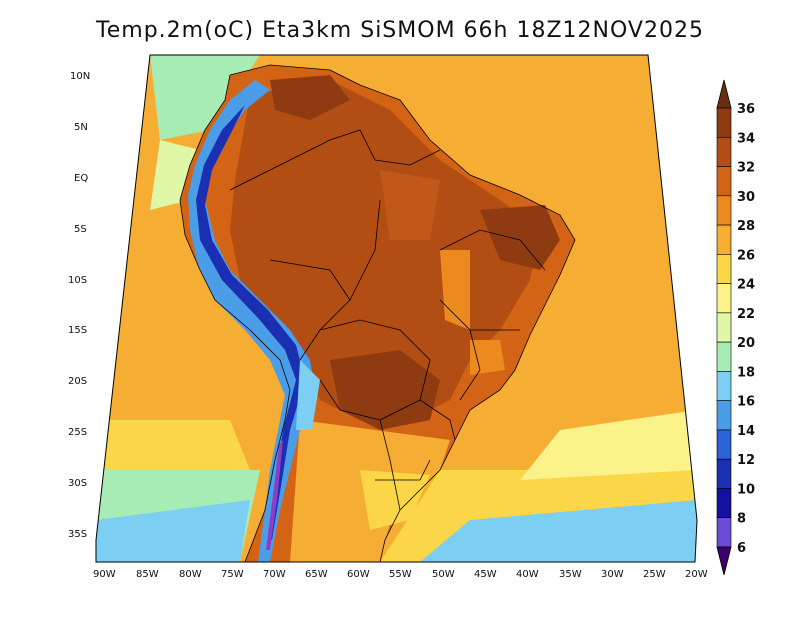  I want to click on latitude-axis: 10N 5N EQ 5S 10S 15S 20S 25S 30S 35S, so click(79, 305).